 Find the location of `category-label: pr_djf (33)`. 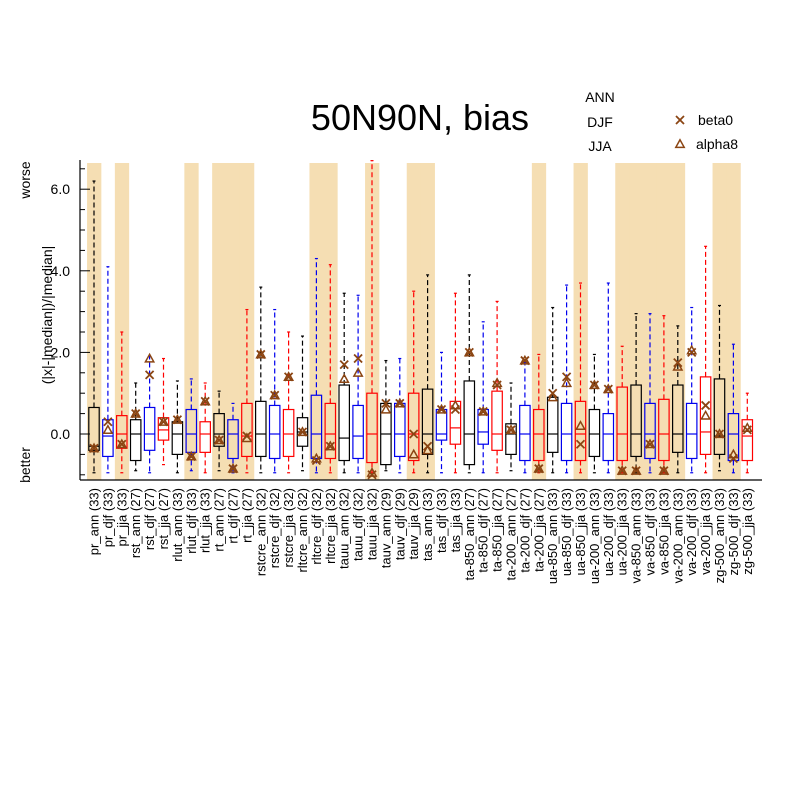

category-label: pr_djf (33) is located at coordinates (107, 517).